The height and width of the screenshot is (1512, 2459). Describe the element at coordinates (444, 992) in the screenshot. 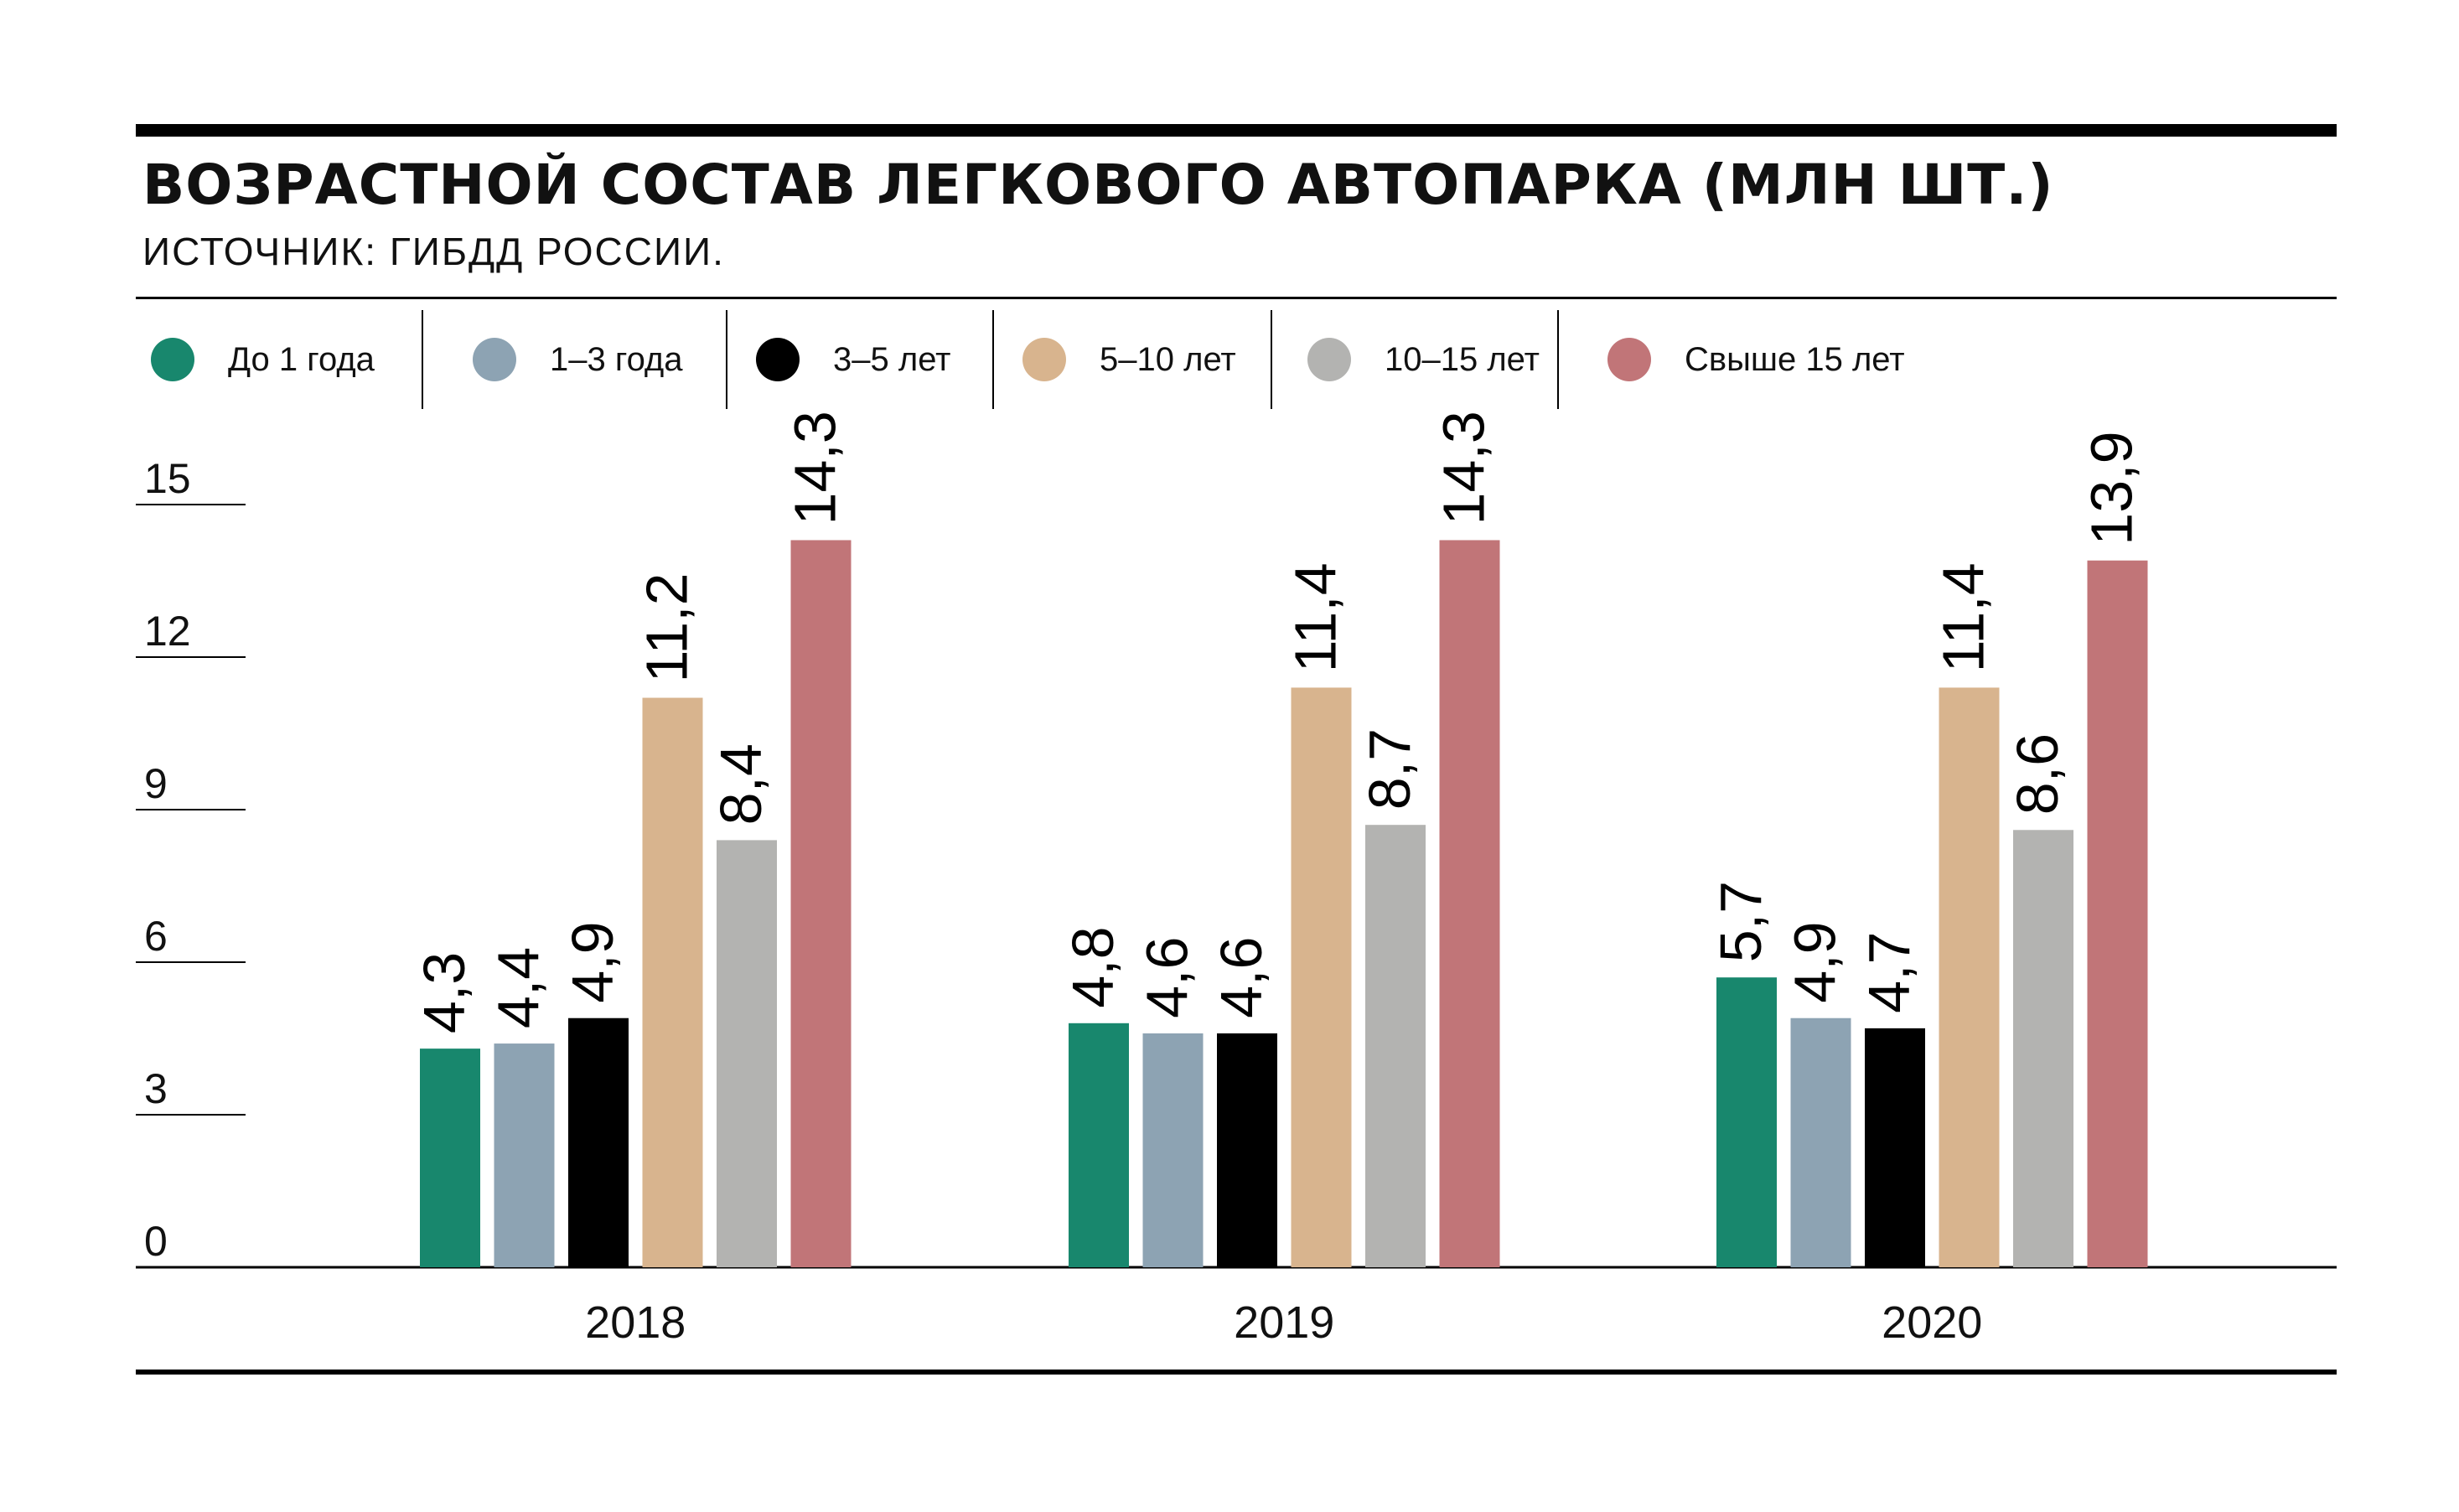

I see `data-label: 4,3` at that location.